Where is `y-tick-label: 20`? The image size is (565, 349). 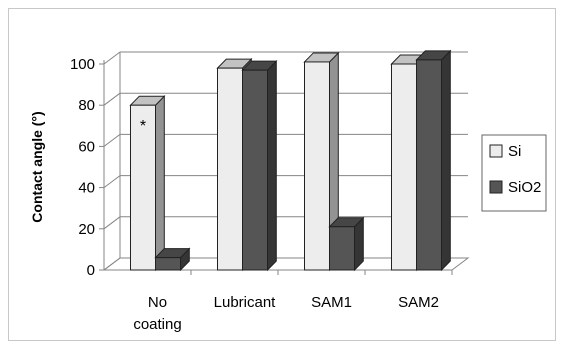
y-tick-label: 20 is located at coordinates (86, 229).